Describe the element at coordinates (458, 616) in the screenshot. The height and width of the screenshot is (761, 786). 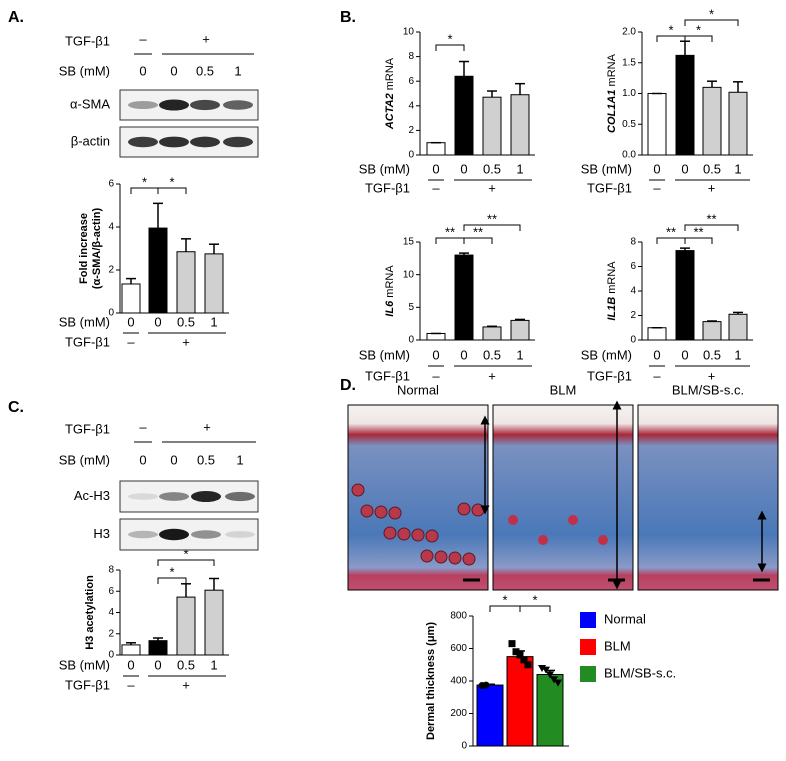
I see `y-tick-label: 800` at that location.